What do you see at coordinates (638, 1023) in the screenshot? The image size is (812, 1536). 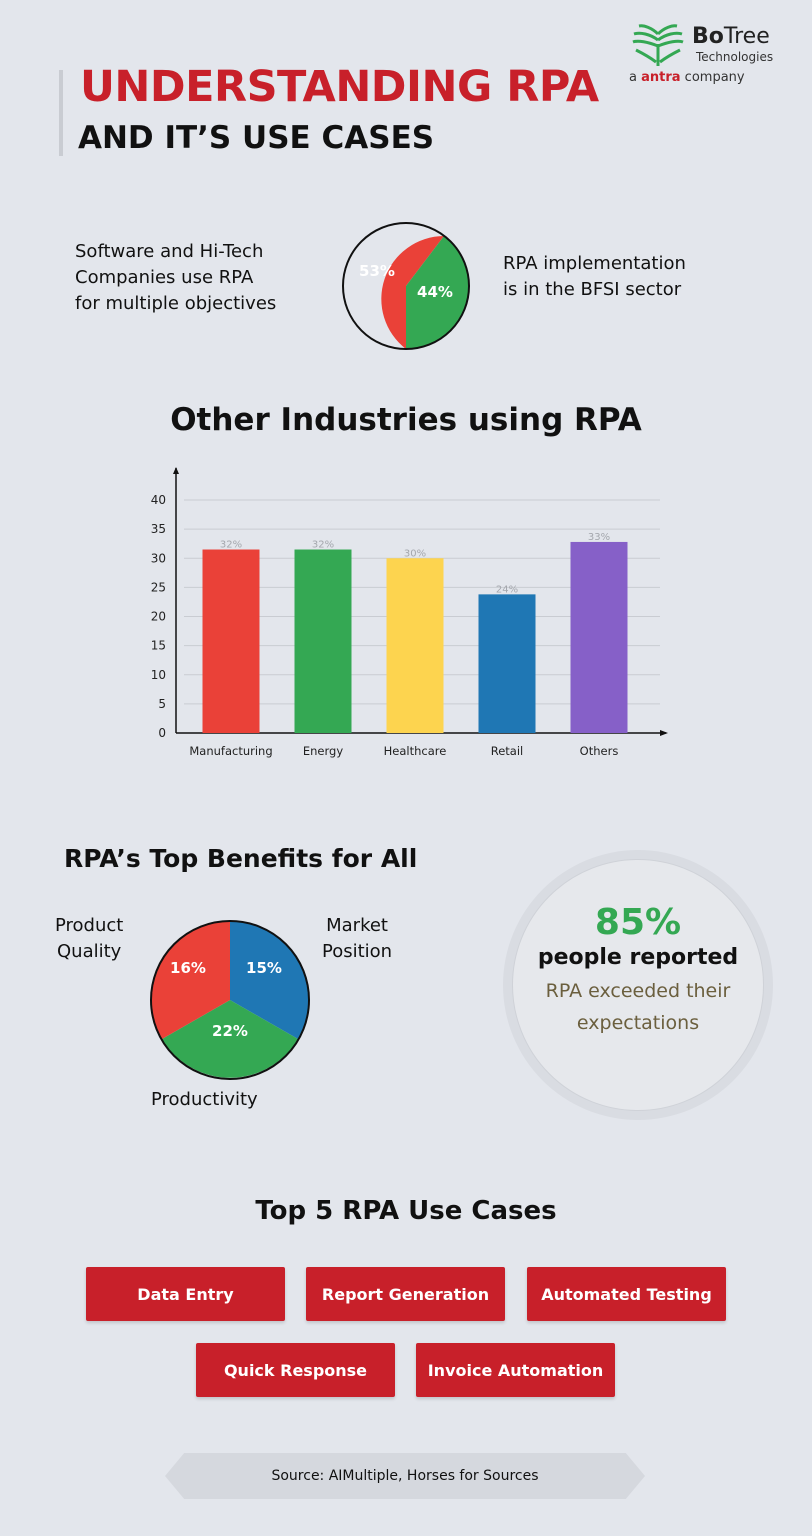 I see `stat-line3: expectations` at bounding box center [638, 1023].